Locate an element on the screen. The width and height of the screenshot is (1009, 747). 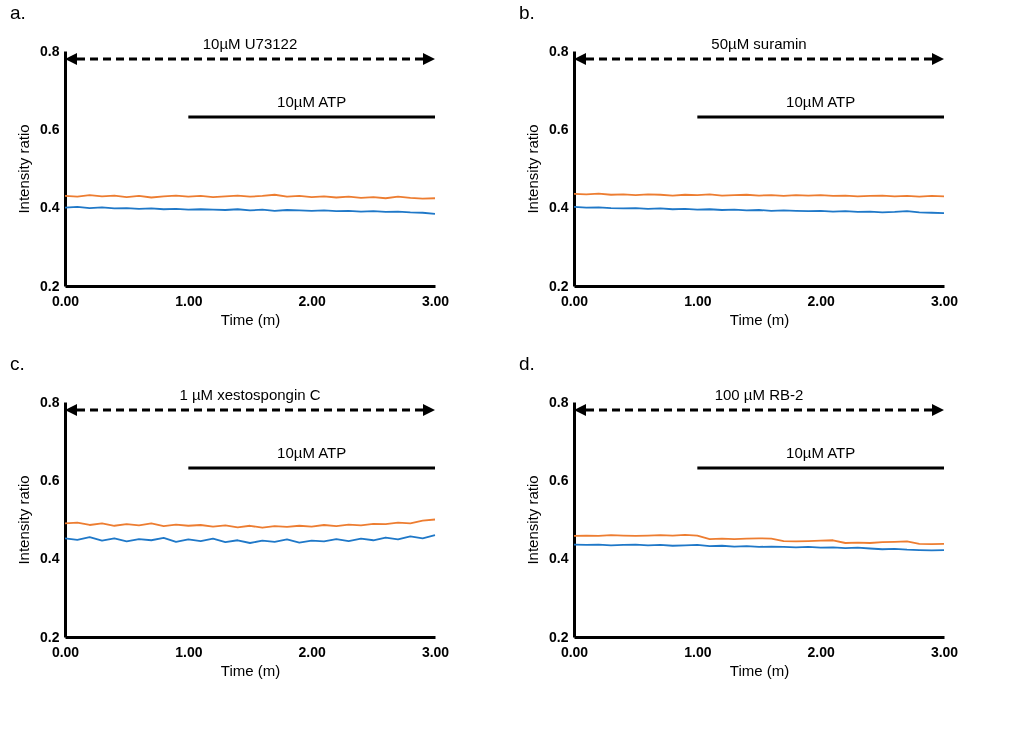
chart-title: a. is located at coordinates (18, 12).